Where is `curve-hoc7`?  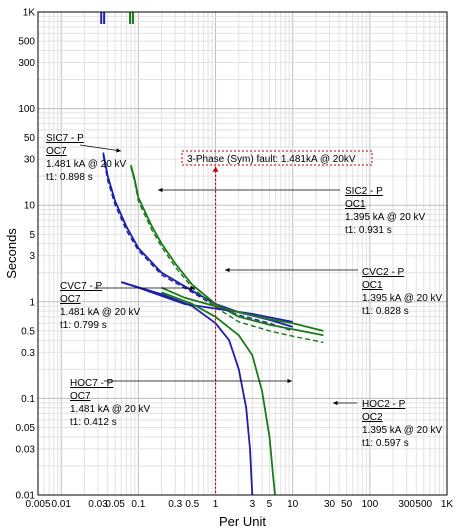
curve-hoc7 is located at coordinates (187, 388).